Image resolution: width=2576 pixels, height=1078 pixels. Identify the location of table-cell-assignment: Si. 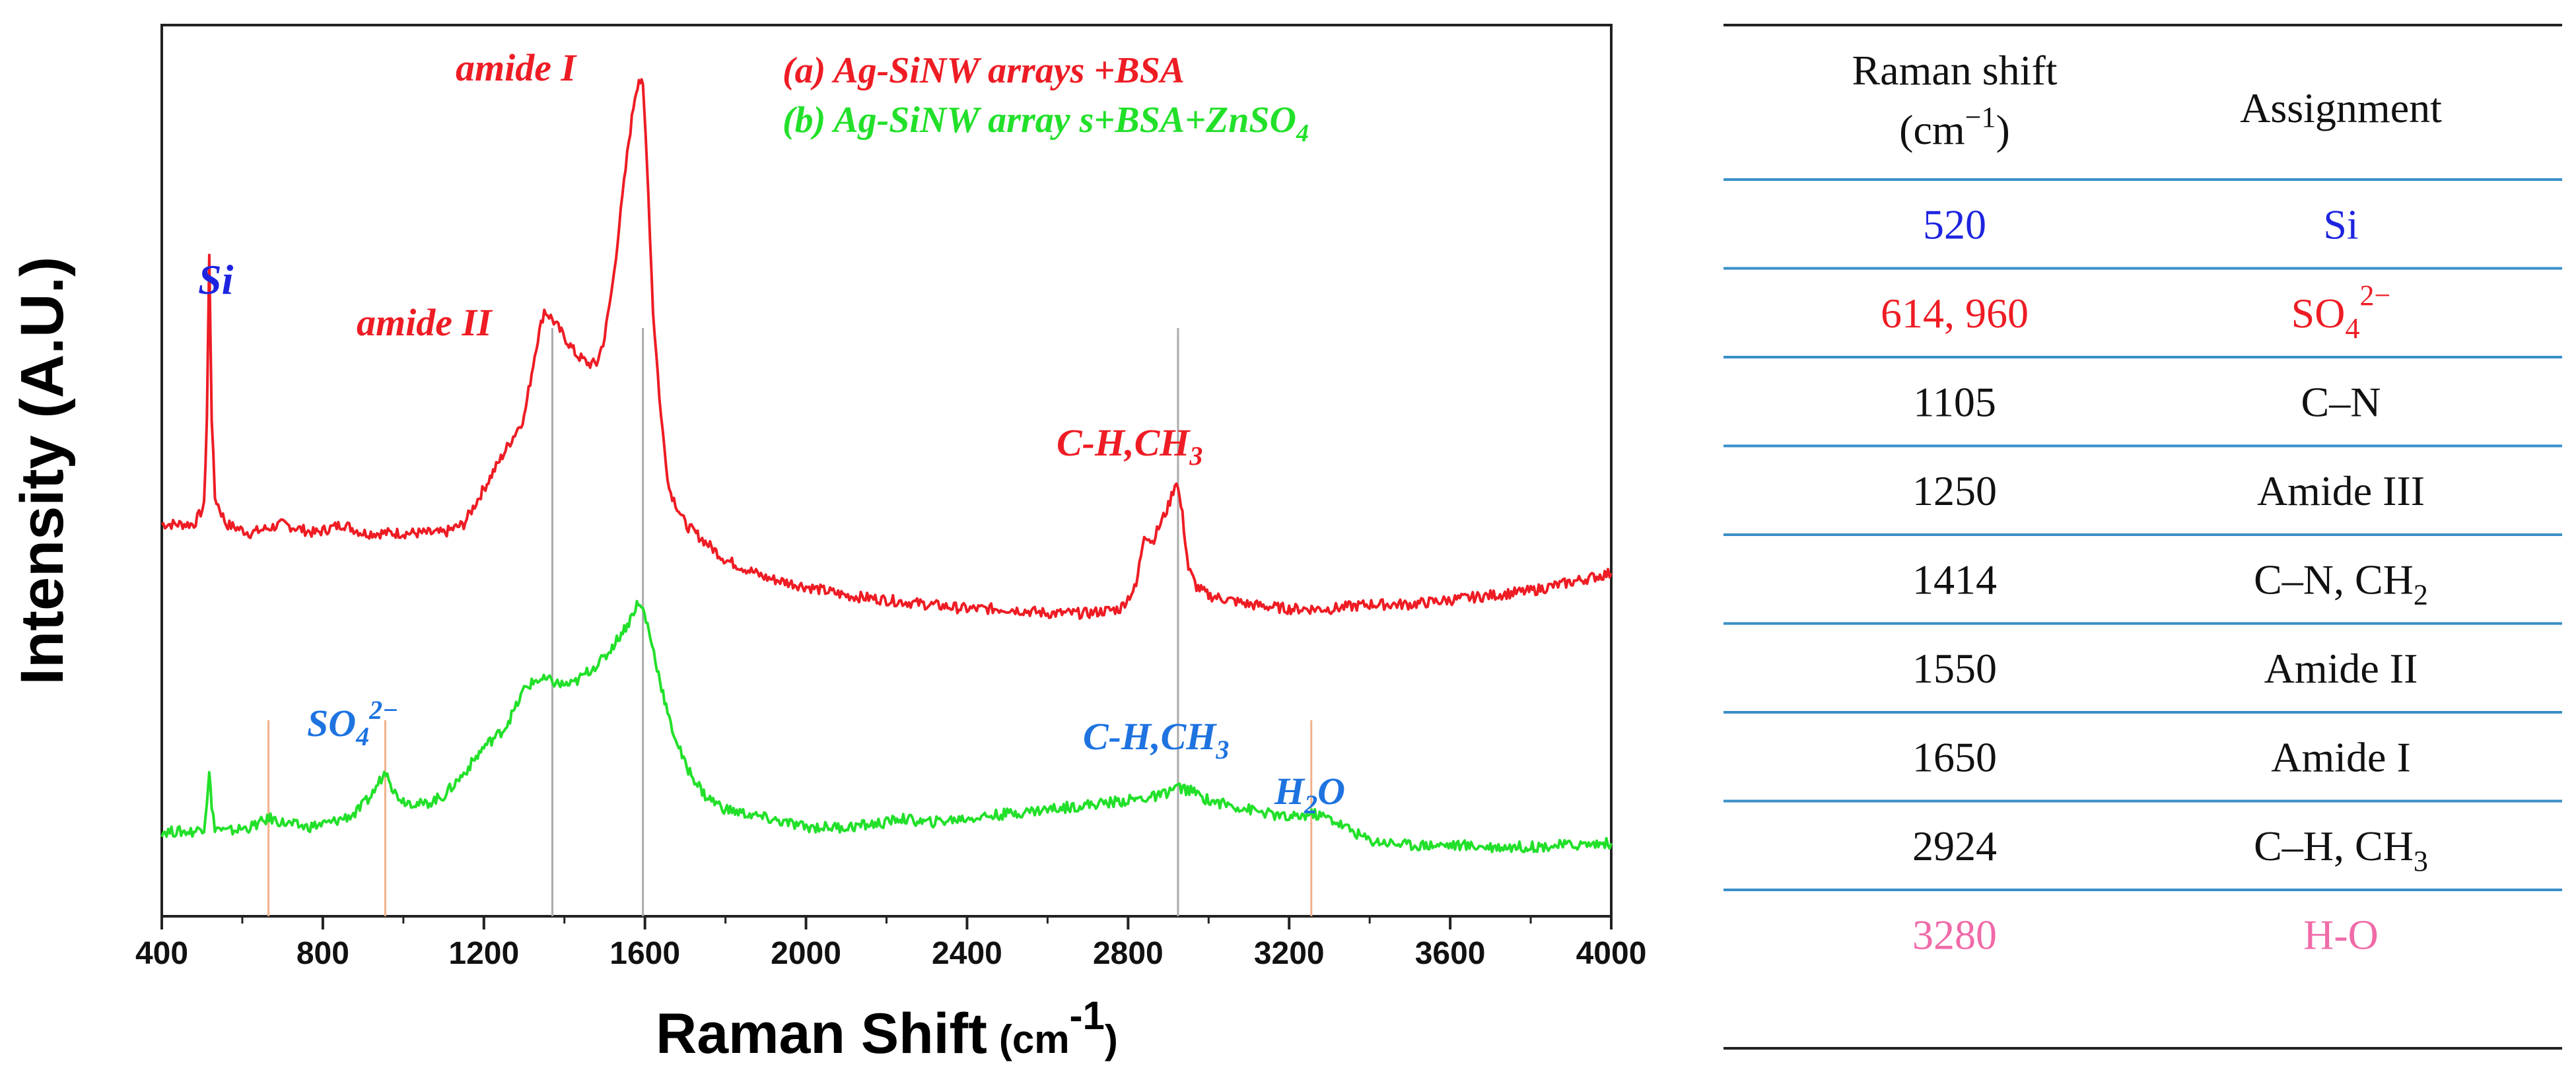
(2341, 224).